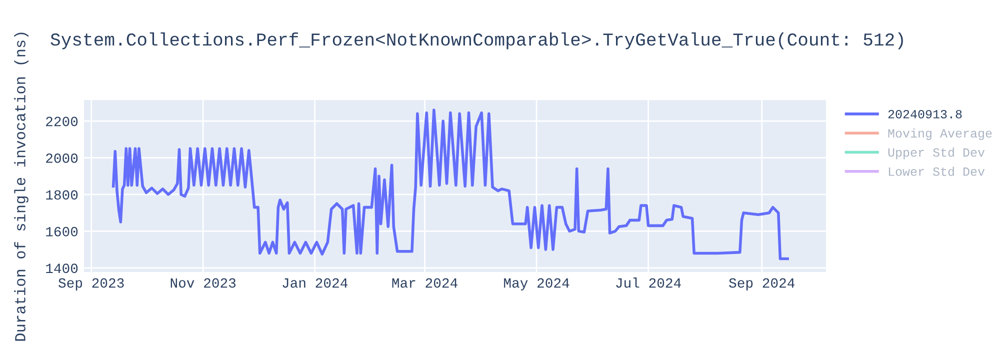 This screenshot has width=1000, height=350. What do you see at coordinates (21, 186) in the screenshot?
I see `y-axis-title: Duration of single invocation (ns)` at bounding box center [21, 186].